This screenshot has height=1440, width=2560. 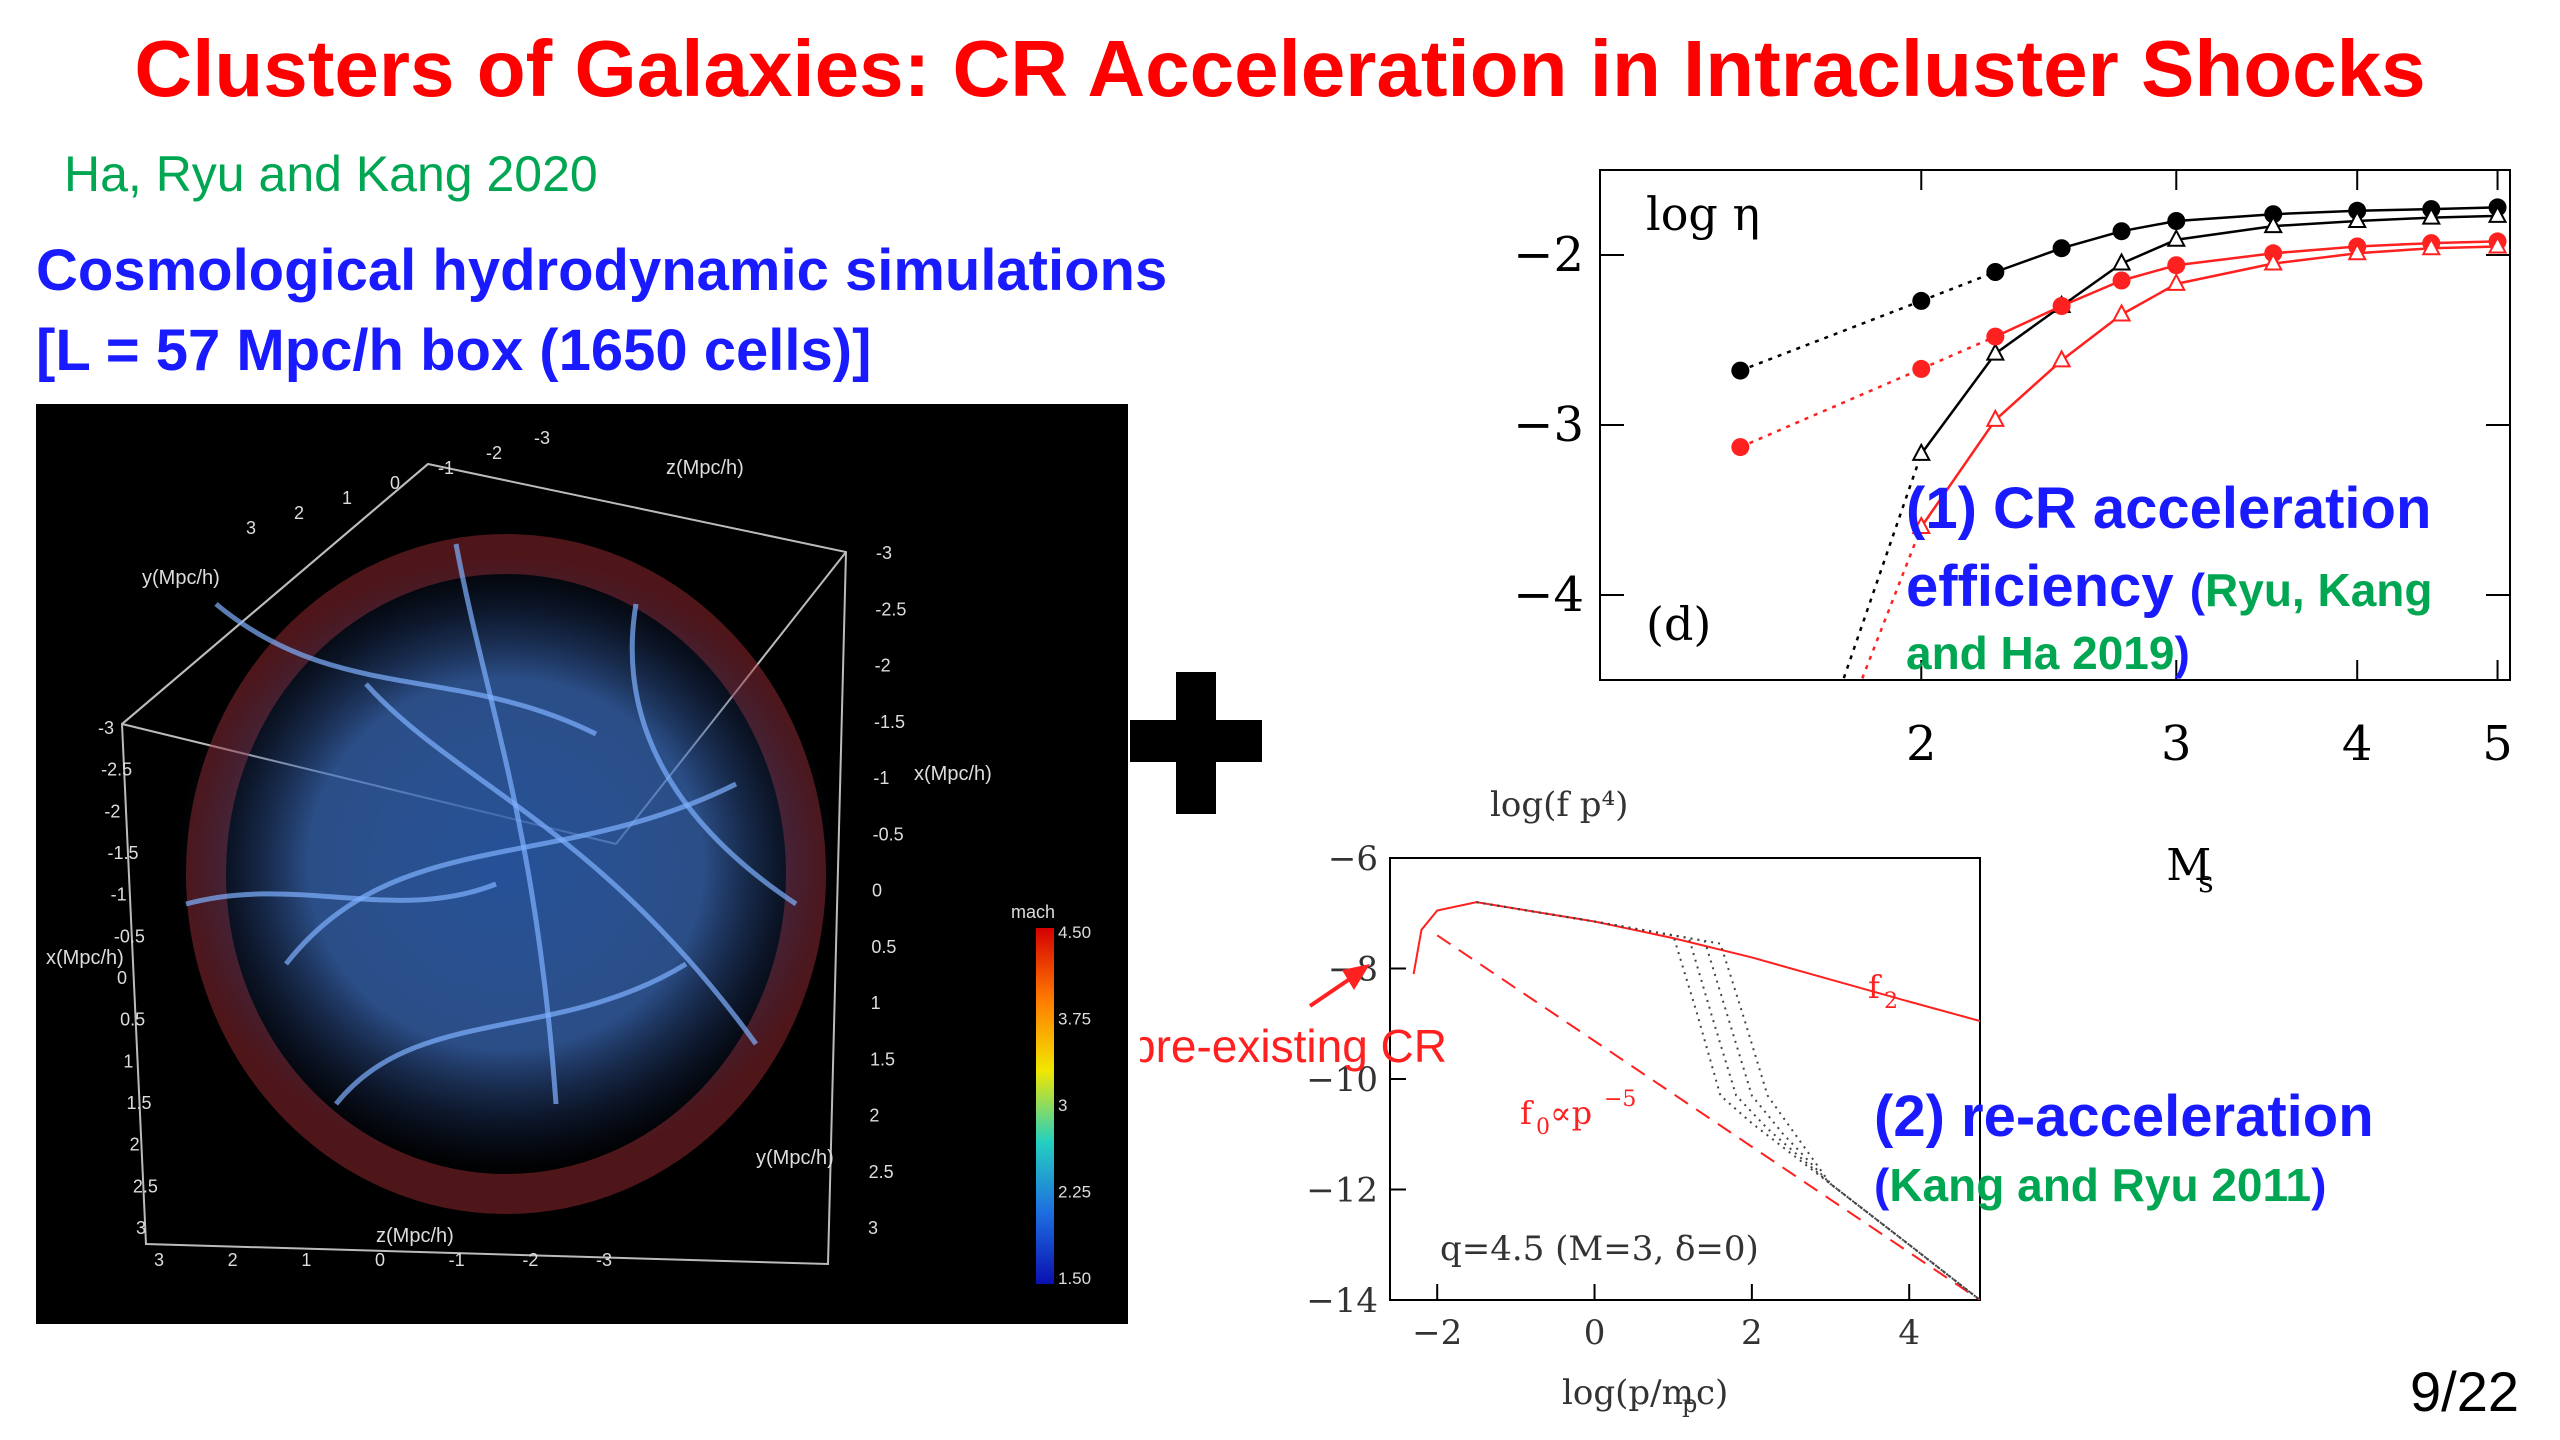 I want to click on x-axis-title: M, so click(x=2188, y=865).